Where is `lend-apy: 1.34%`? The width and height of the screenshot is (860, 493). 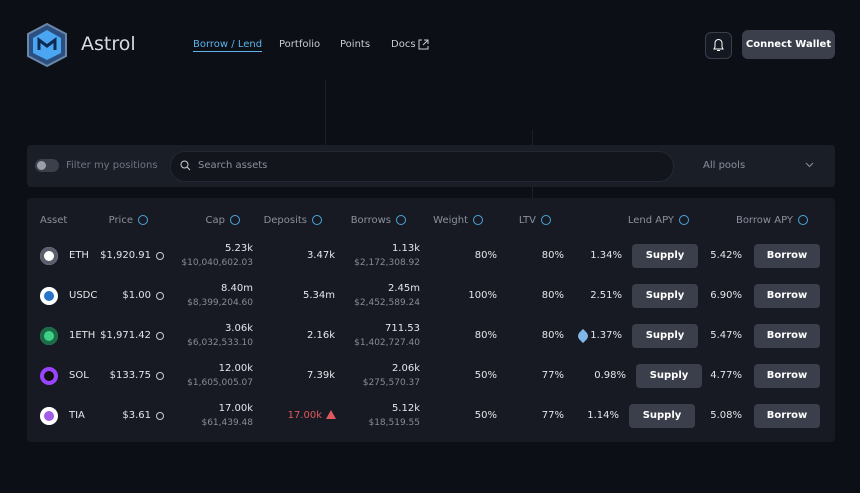
lend-apy: 1.34% is located at coordinates (606, 255).